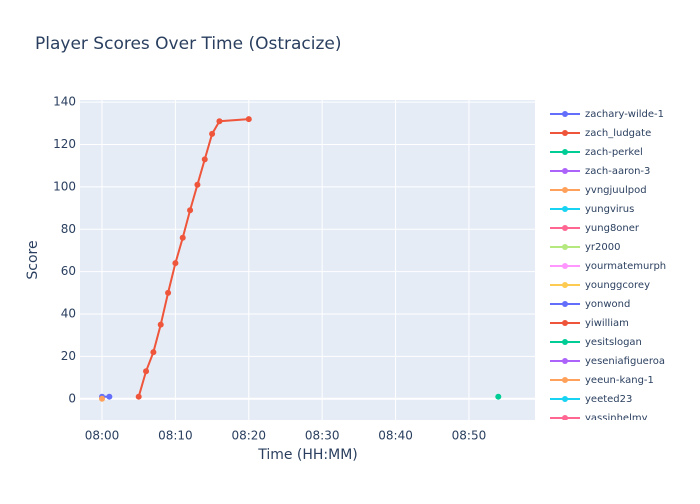 Image resolution: width=700 pixels, height=504 pixels. What do you see at coordinates (307, 455) in the screenshot?
I see `x-axis-label: Time (HH:MM)` at bounding box center [307, 455].